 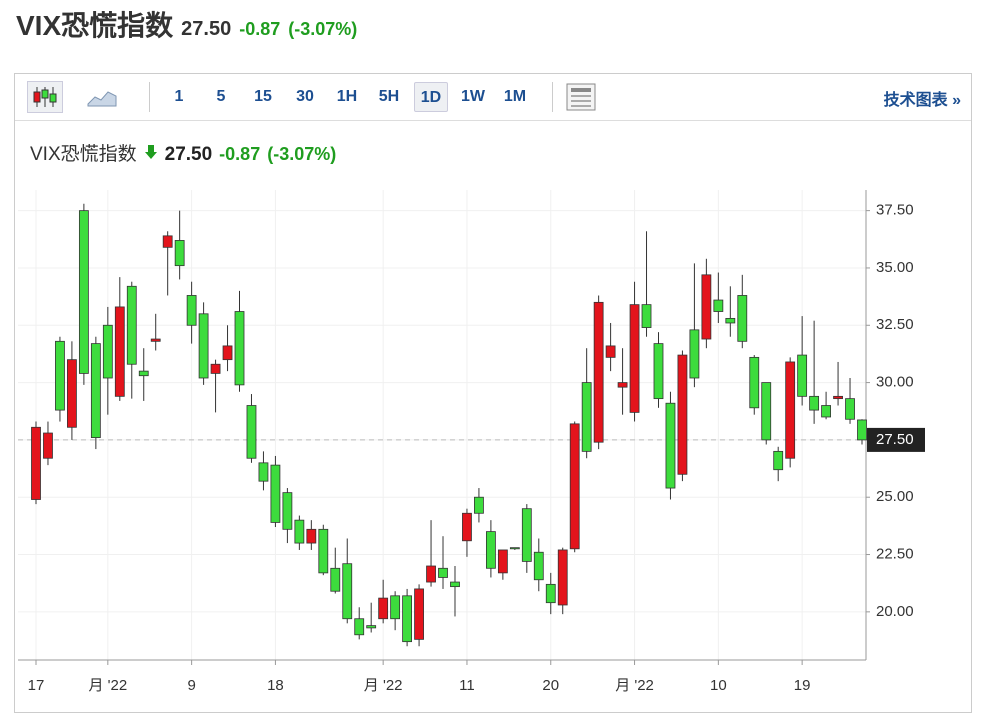 I want to click on toolbar: 1 5 15 30 1H 5H 1D 1W 1M 技术图表 », so click(x=493, y=97).